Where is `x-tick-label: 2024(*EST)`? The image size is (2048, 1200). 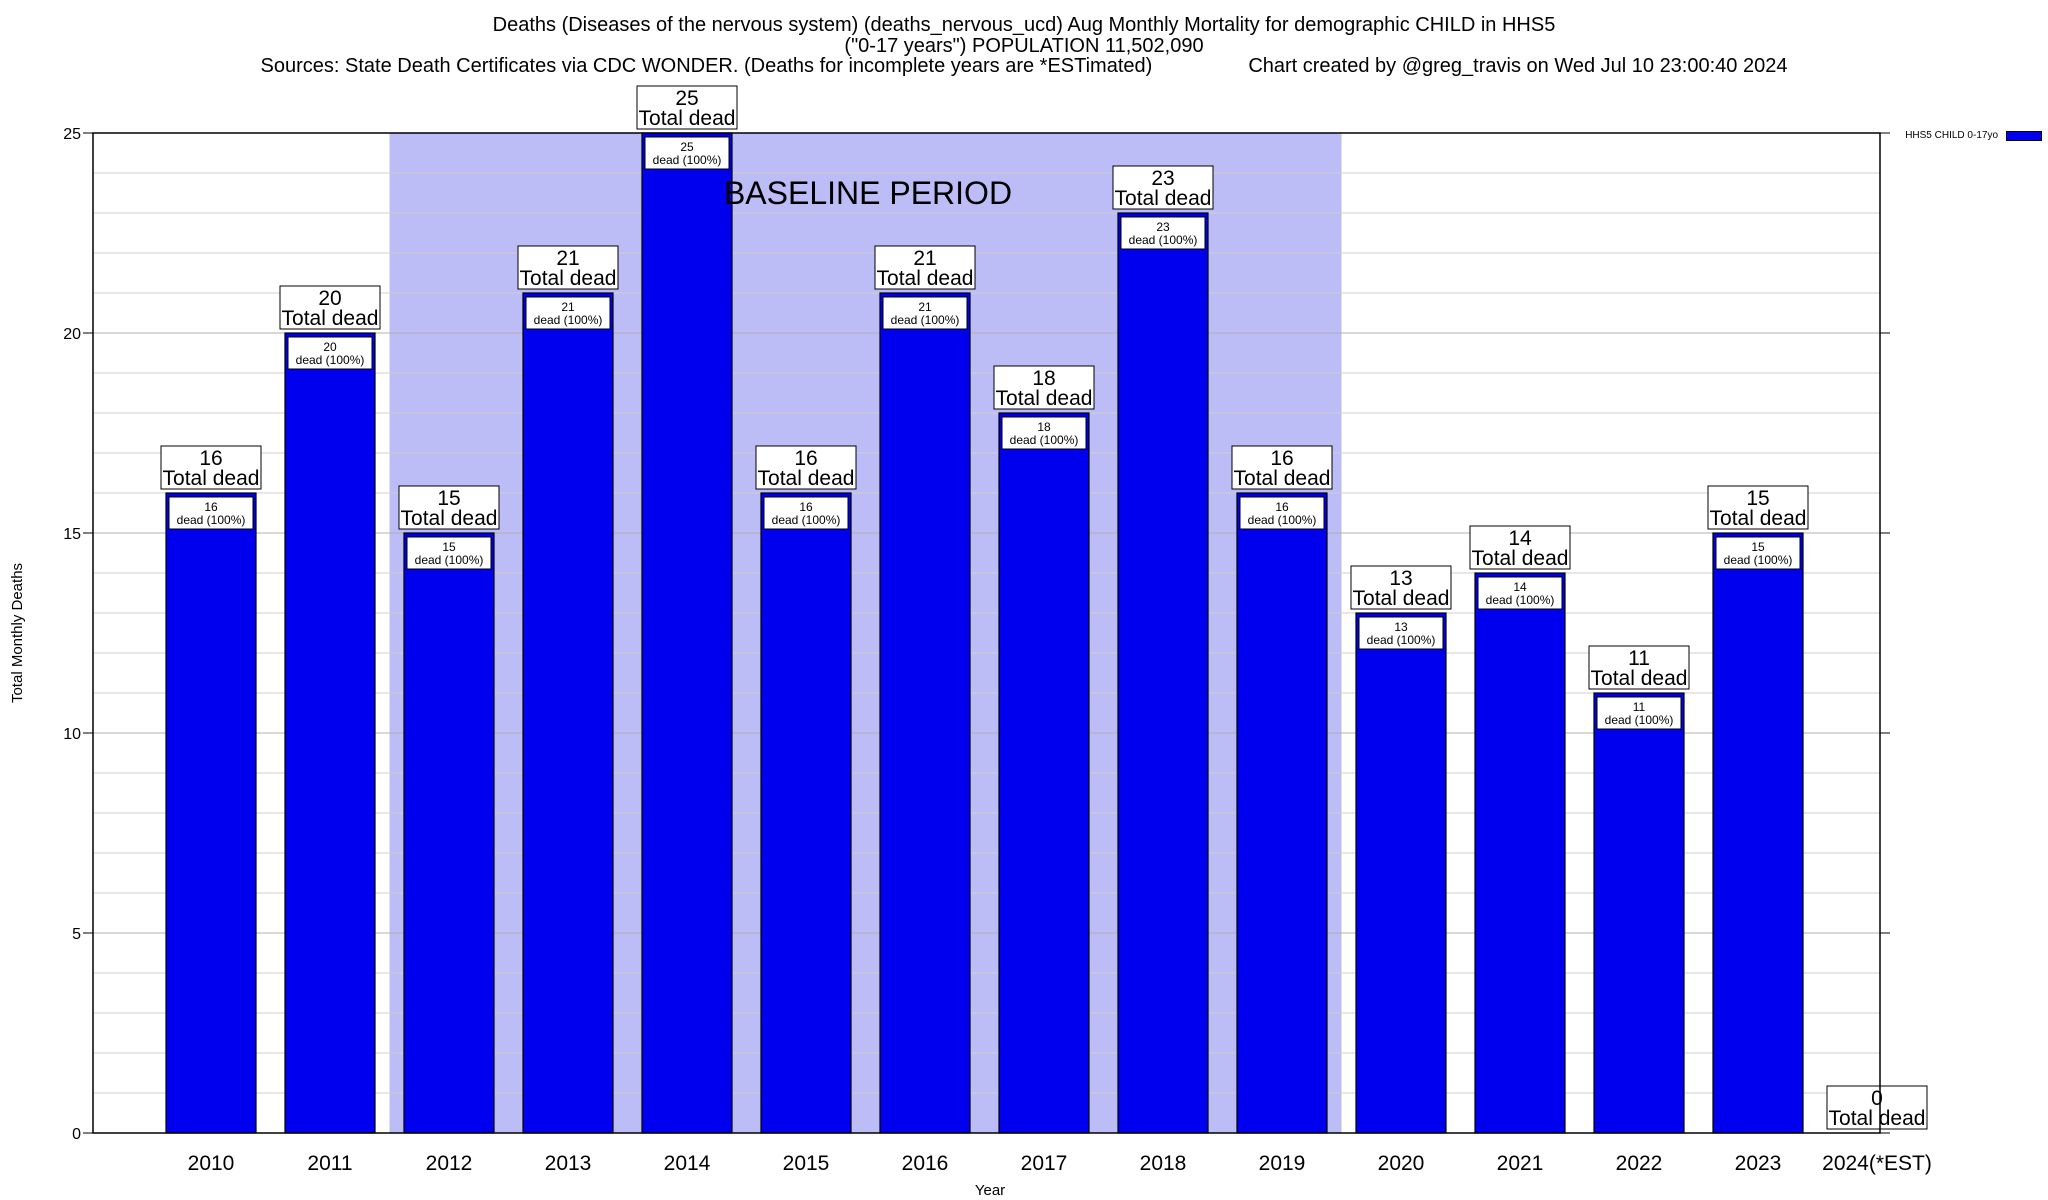 x-tick-label: 2024(*EST) is located at coordinates (1877, 1163).